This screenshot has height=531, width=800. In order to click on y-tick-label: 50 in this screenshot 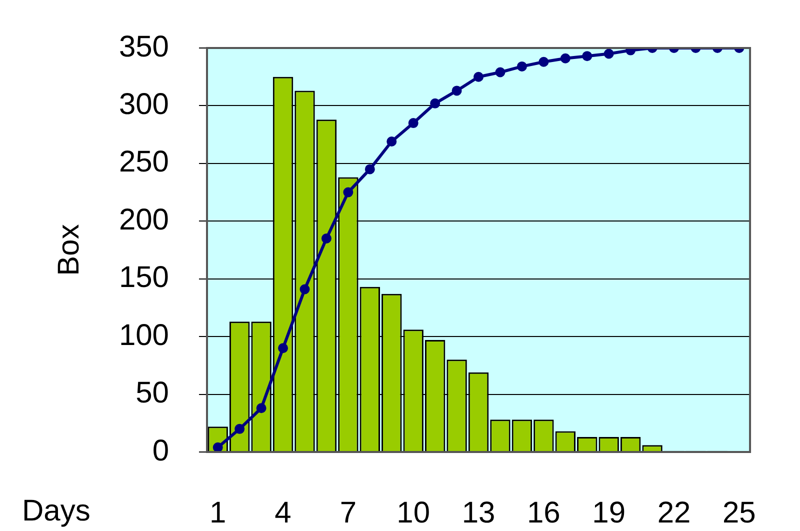, I will do `click(152, 393)`.